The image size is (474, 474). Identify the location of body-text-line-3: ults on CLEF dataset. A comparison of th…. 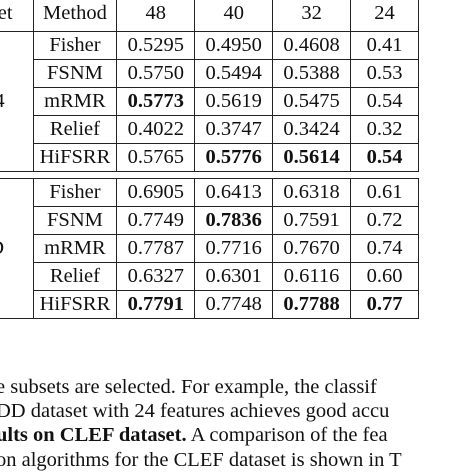
(237, 435).